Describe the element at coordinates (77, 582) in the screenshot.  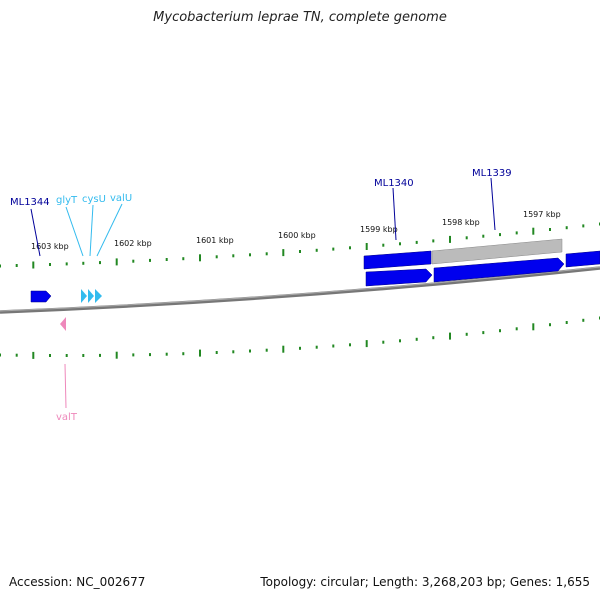
I see `accession-text: Accession: NC_002677` at that location.